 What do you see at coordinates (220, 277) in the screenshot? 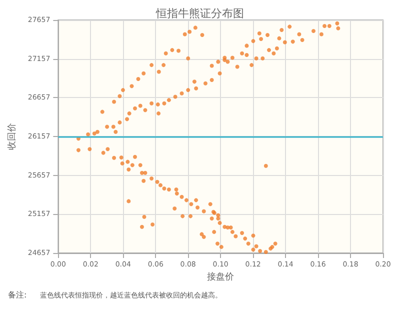
I see `x-axis-title: 接盘价` at bounding box center [220, 277].